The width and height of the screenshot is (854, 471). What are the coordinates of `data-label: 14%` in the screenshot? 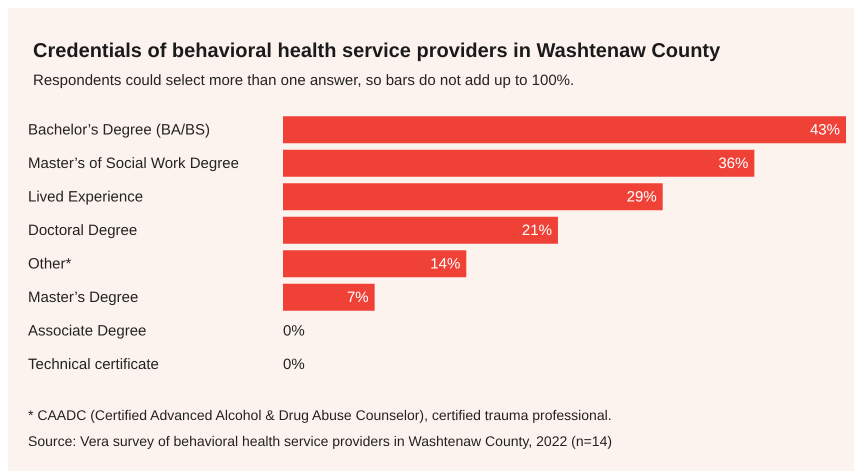 It's located at (445, 263).